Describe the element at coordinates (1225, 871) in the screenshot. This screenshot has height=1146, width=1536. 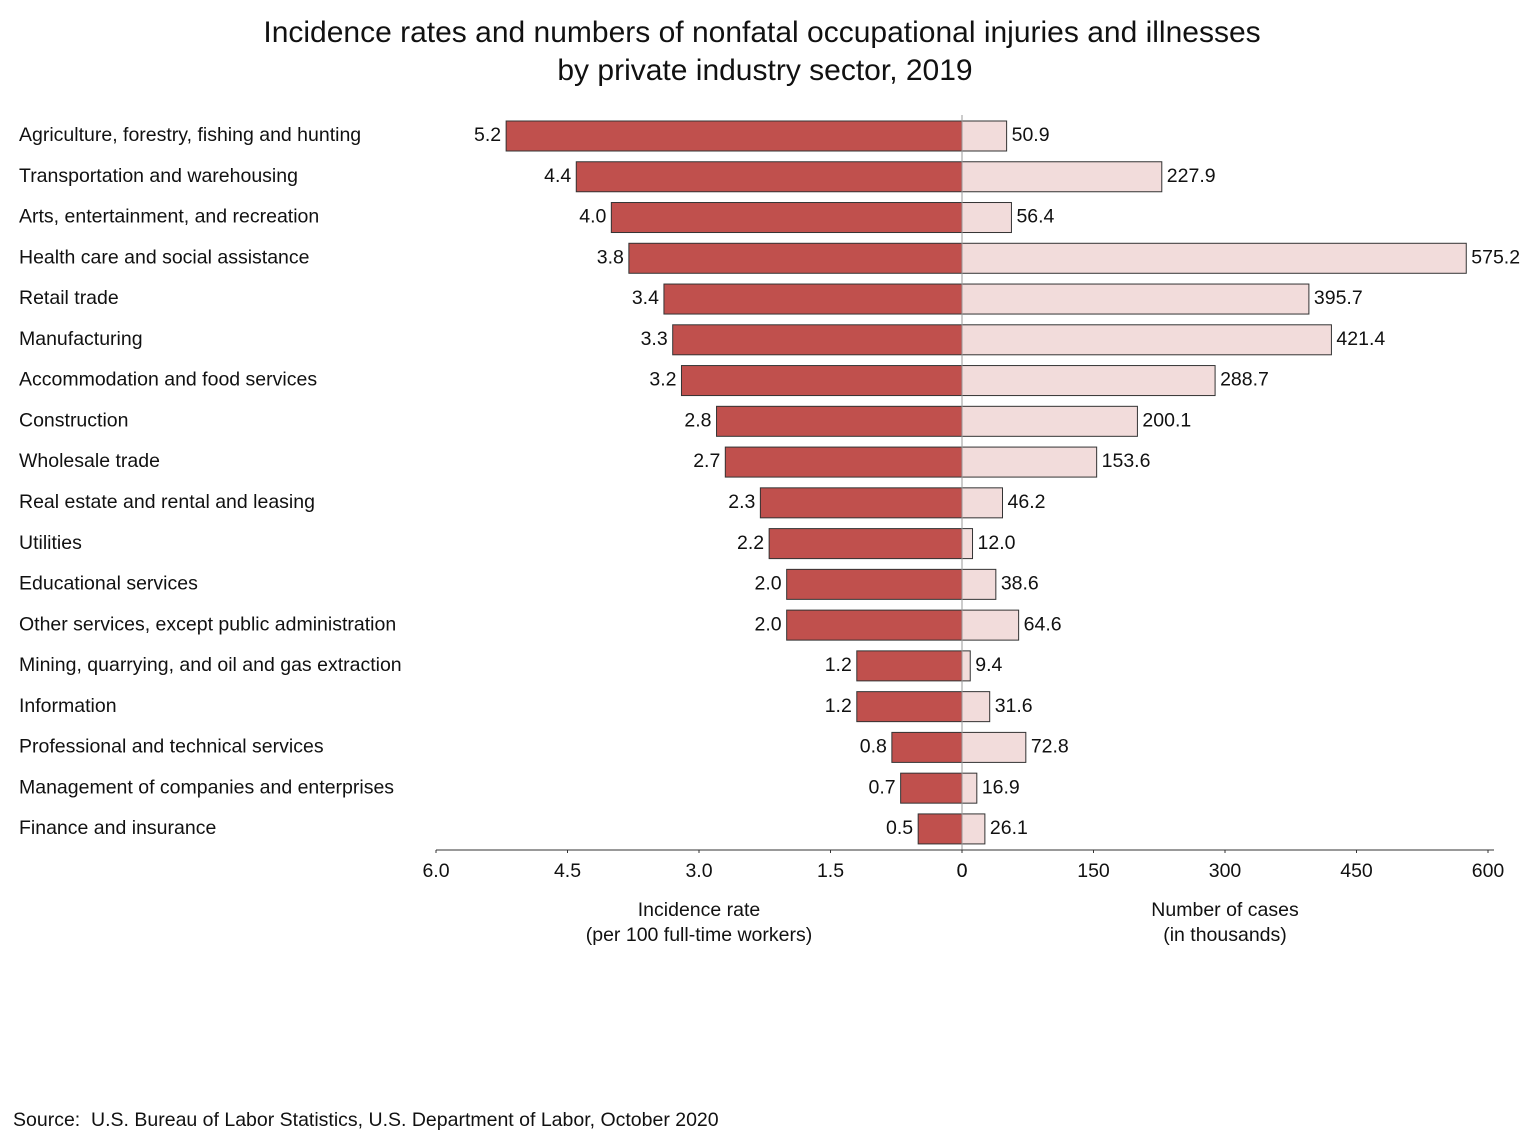
I see `x-tick-label: 300` at that location.